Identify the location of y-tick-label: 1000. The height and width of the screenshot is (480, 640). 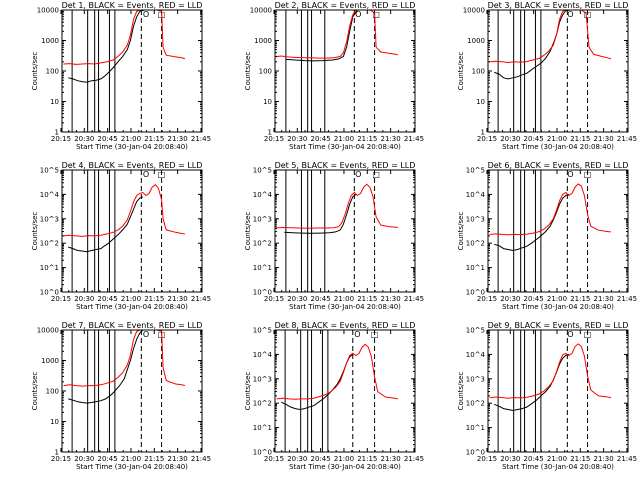
(50, 361).